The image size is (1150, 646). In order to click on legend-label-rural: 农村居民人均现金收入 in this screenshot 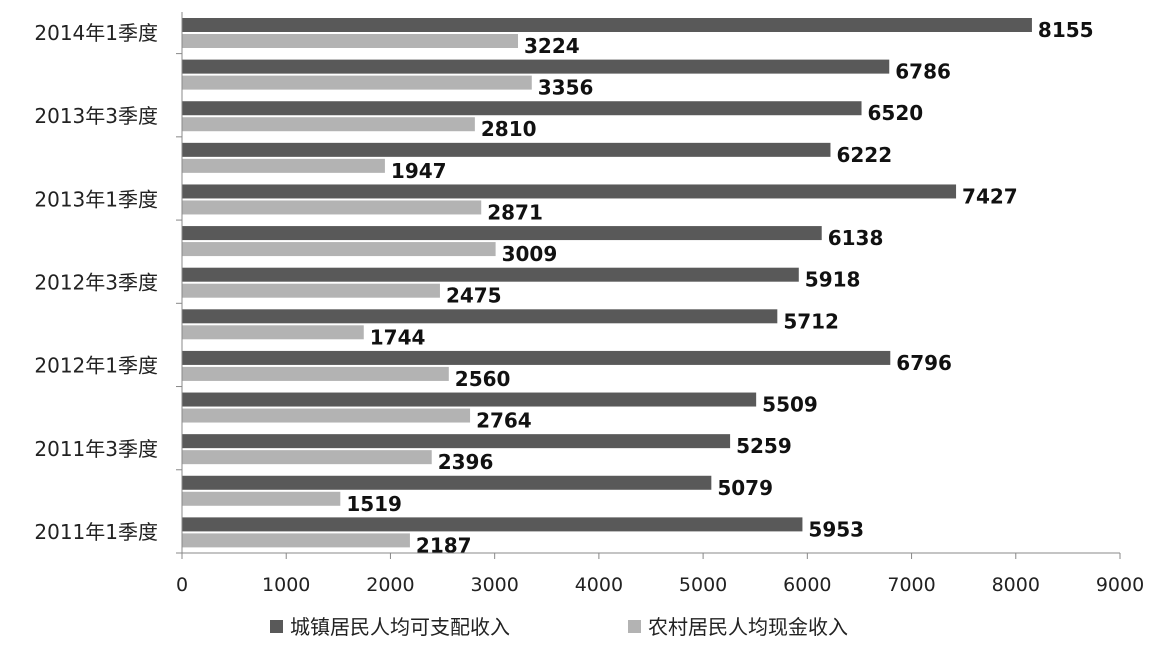, I will do `click(748, 627)`.